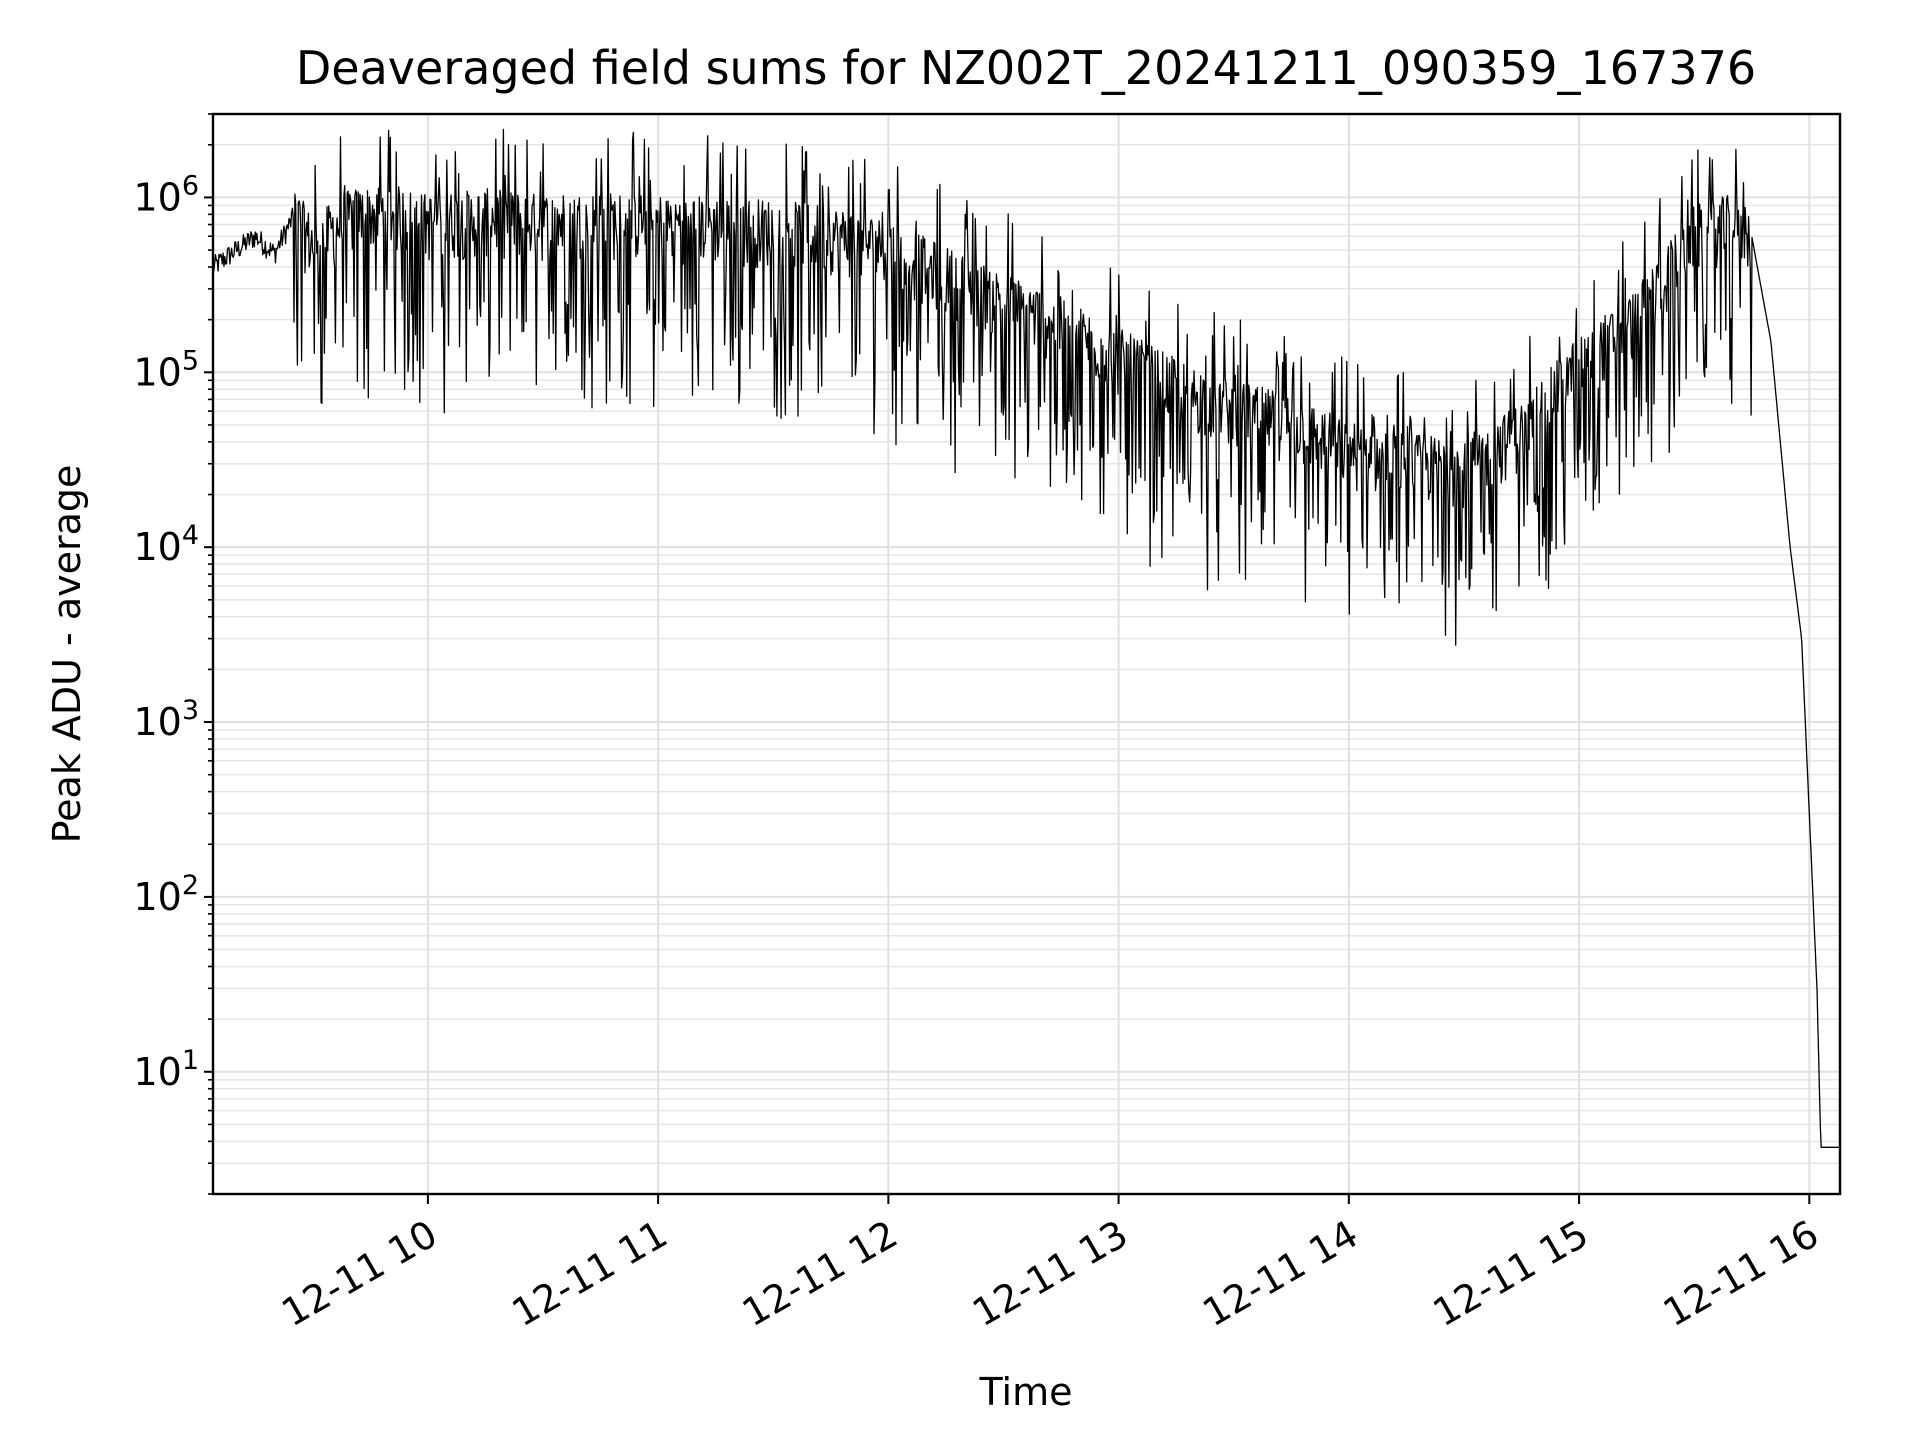 The width and height of the screenshot is (1920, 1440). Describe the element at coordinates (166, 194) in the screenshot. I see `y-tick-label: 106` at that location.